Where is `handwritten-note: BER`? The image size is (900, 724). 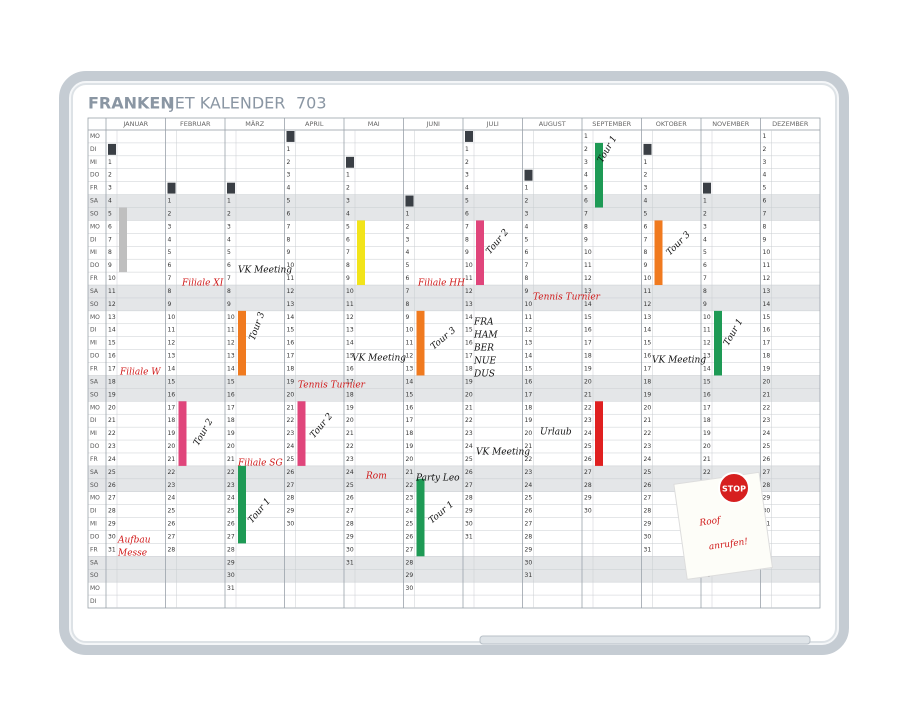 handwritten-note: BER is located at coordinates (483, 349).